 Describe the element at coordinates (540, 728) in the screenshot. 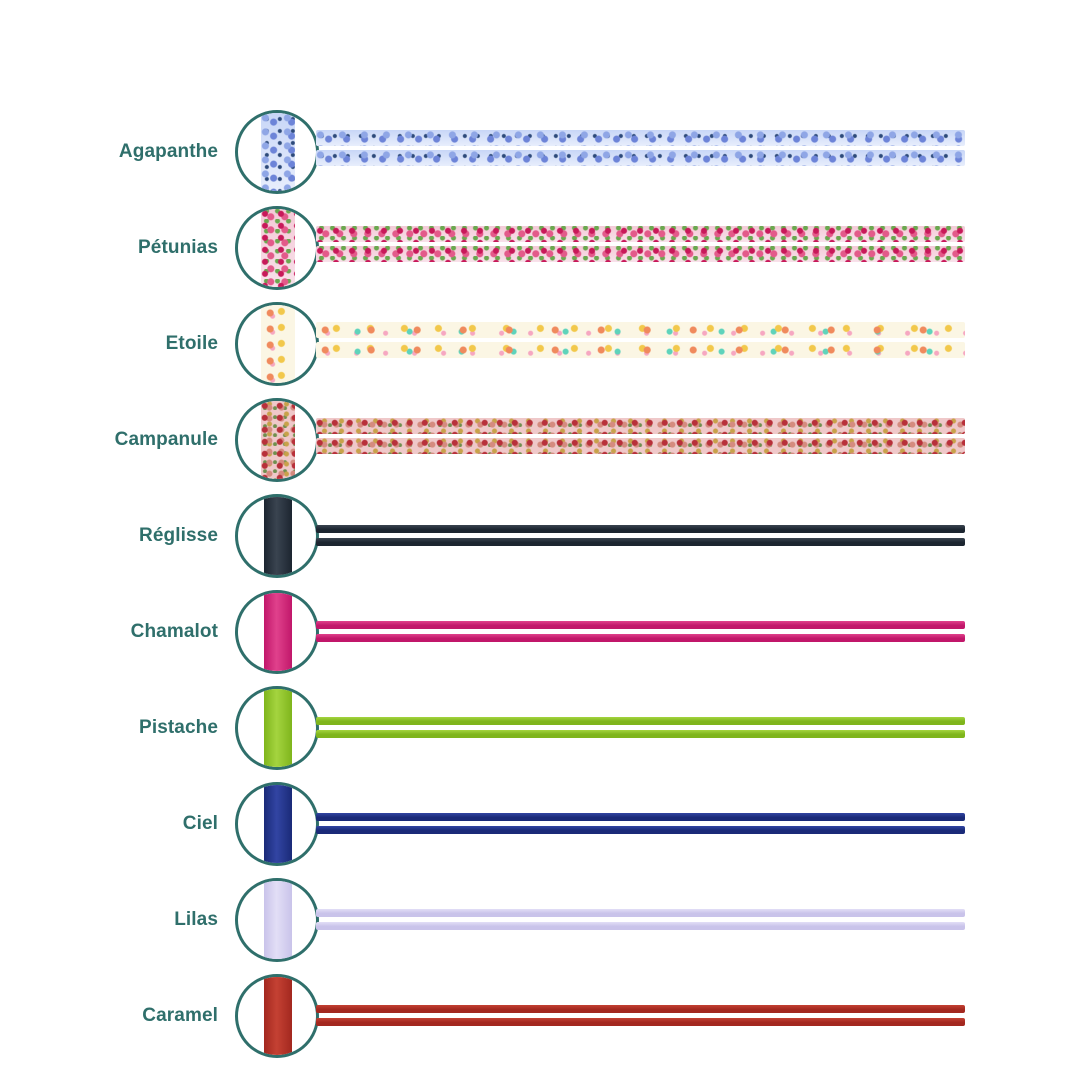

I see `swatch-row-pistache: Pistache` at that location.